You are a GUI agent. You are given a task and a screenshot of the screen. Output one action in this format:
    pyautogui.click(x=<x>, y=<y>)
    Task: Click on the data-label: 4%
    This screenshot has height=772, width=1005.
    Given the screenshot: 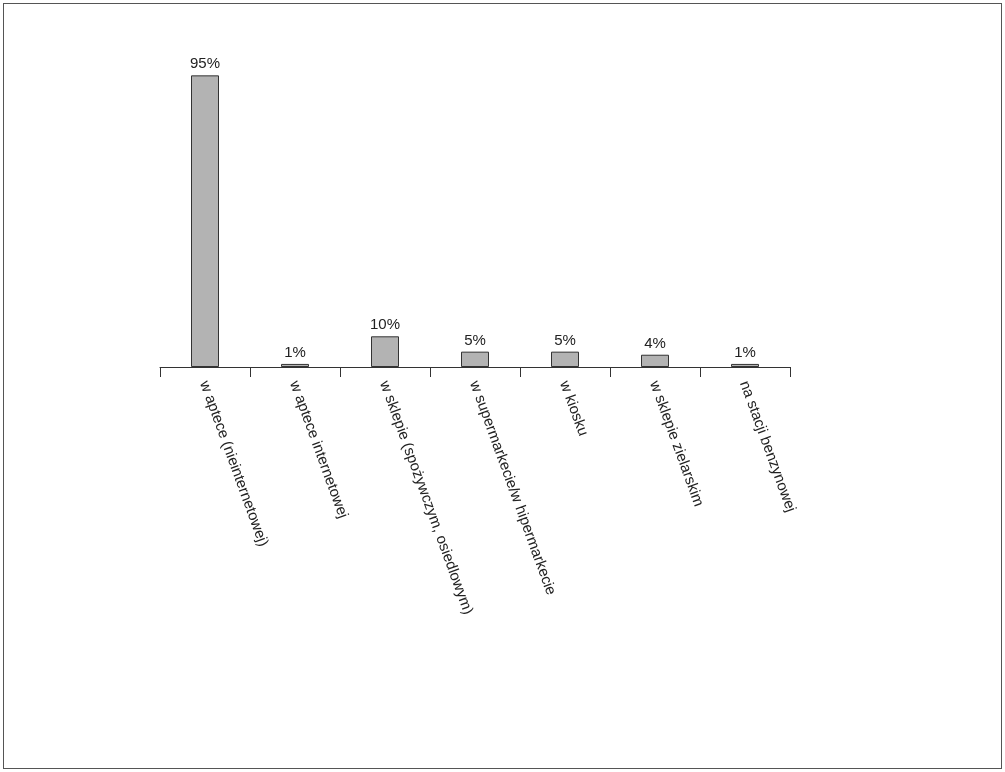 What is the action you would take?
    pyautogui.click(x=655, y=342)
    